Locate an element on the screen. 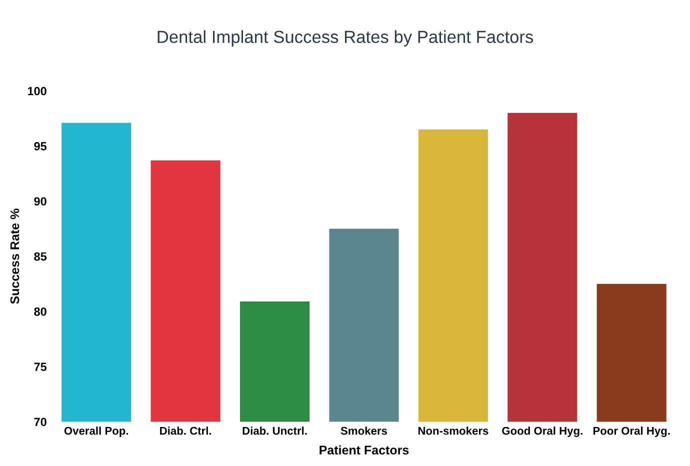 The width and height of the screenshot is (690, 466). y-tick-label: 95 is located at coordinates (40, 146).